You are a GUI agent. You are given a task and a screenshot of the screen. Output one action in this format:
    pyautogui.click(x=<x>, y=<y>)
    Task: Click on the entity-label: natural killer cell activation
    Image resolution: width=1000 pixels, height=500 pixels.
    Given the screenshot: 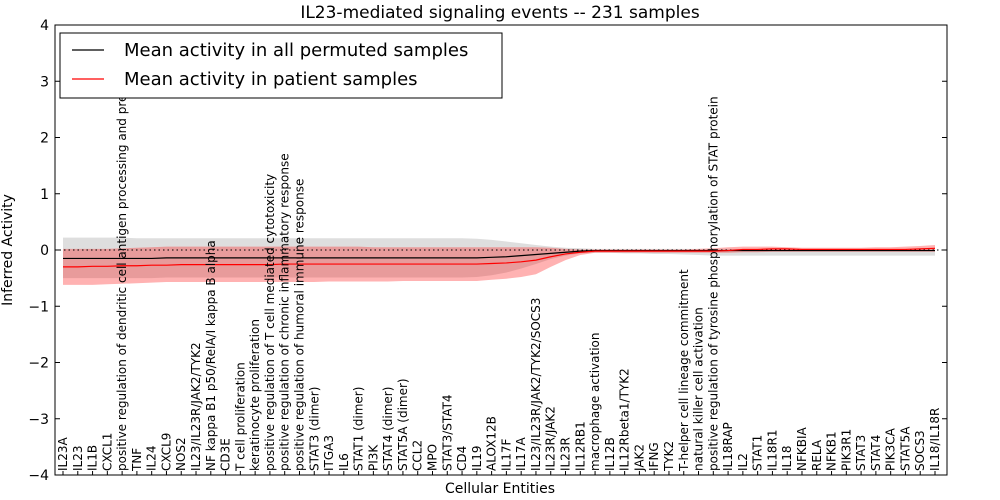 What is the action you would take?
    pyautogui.click(x=699, y=389)
    